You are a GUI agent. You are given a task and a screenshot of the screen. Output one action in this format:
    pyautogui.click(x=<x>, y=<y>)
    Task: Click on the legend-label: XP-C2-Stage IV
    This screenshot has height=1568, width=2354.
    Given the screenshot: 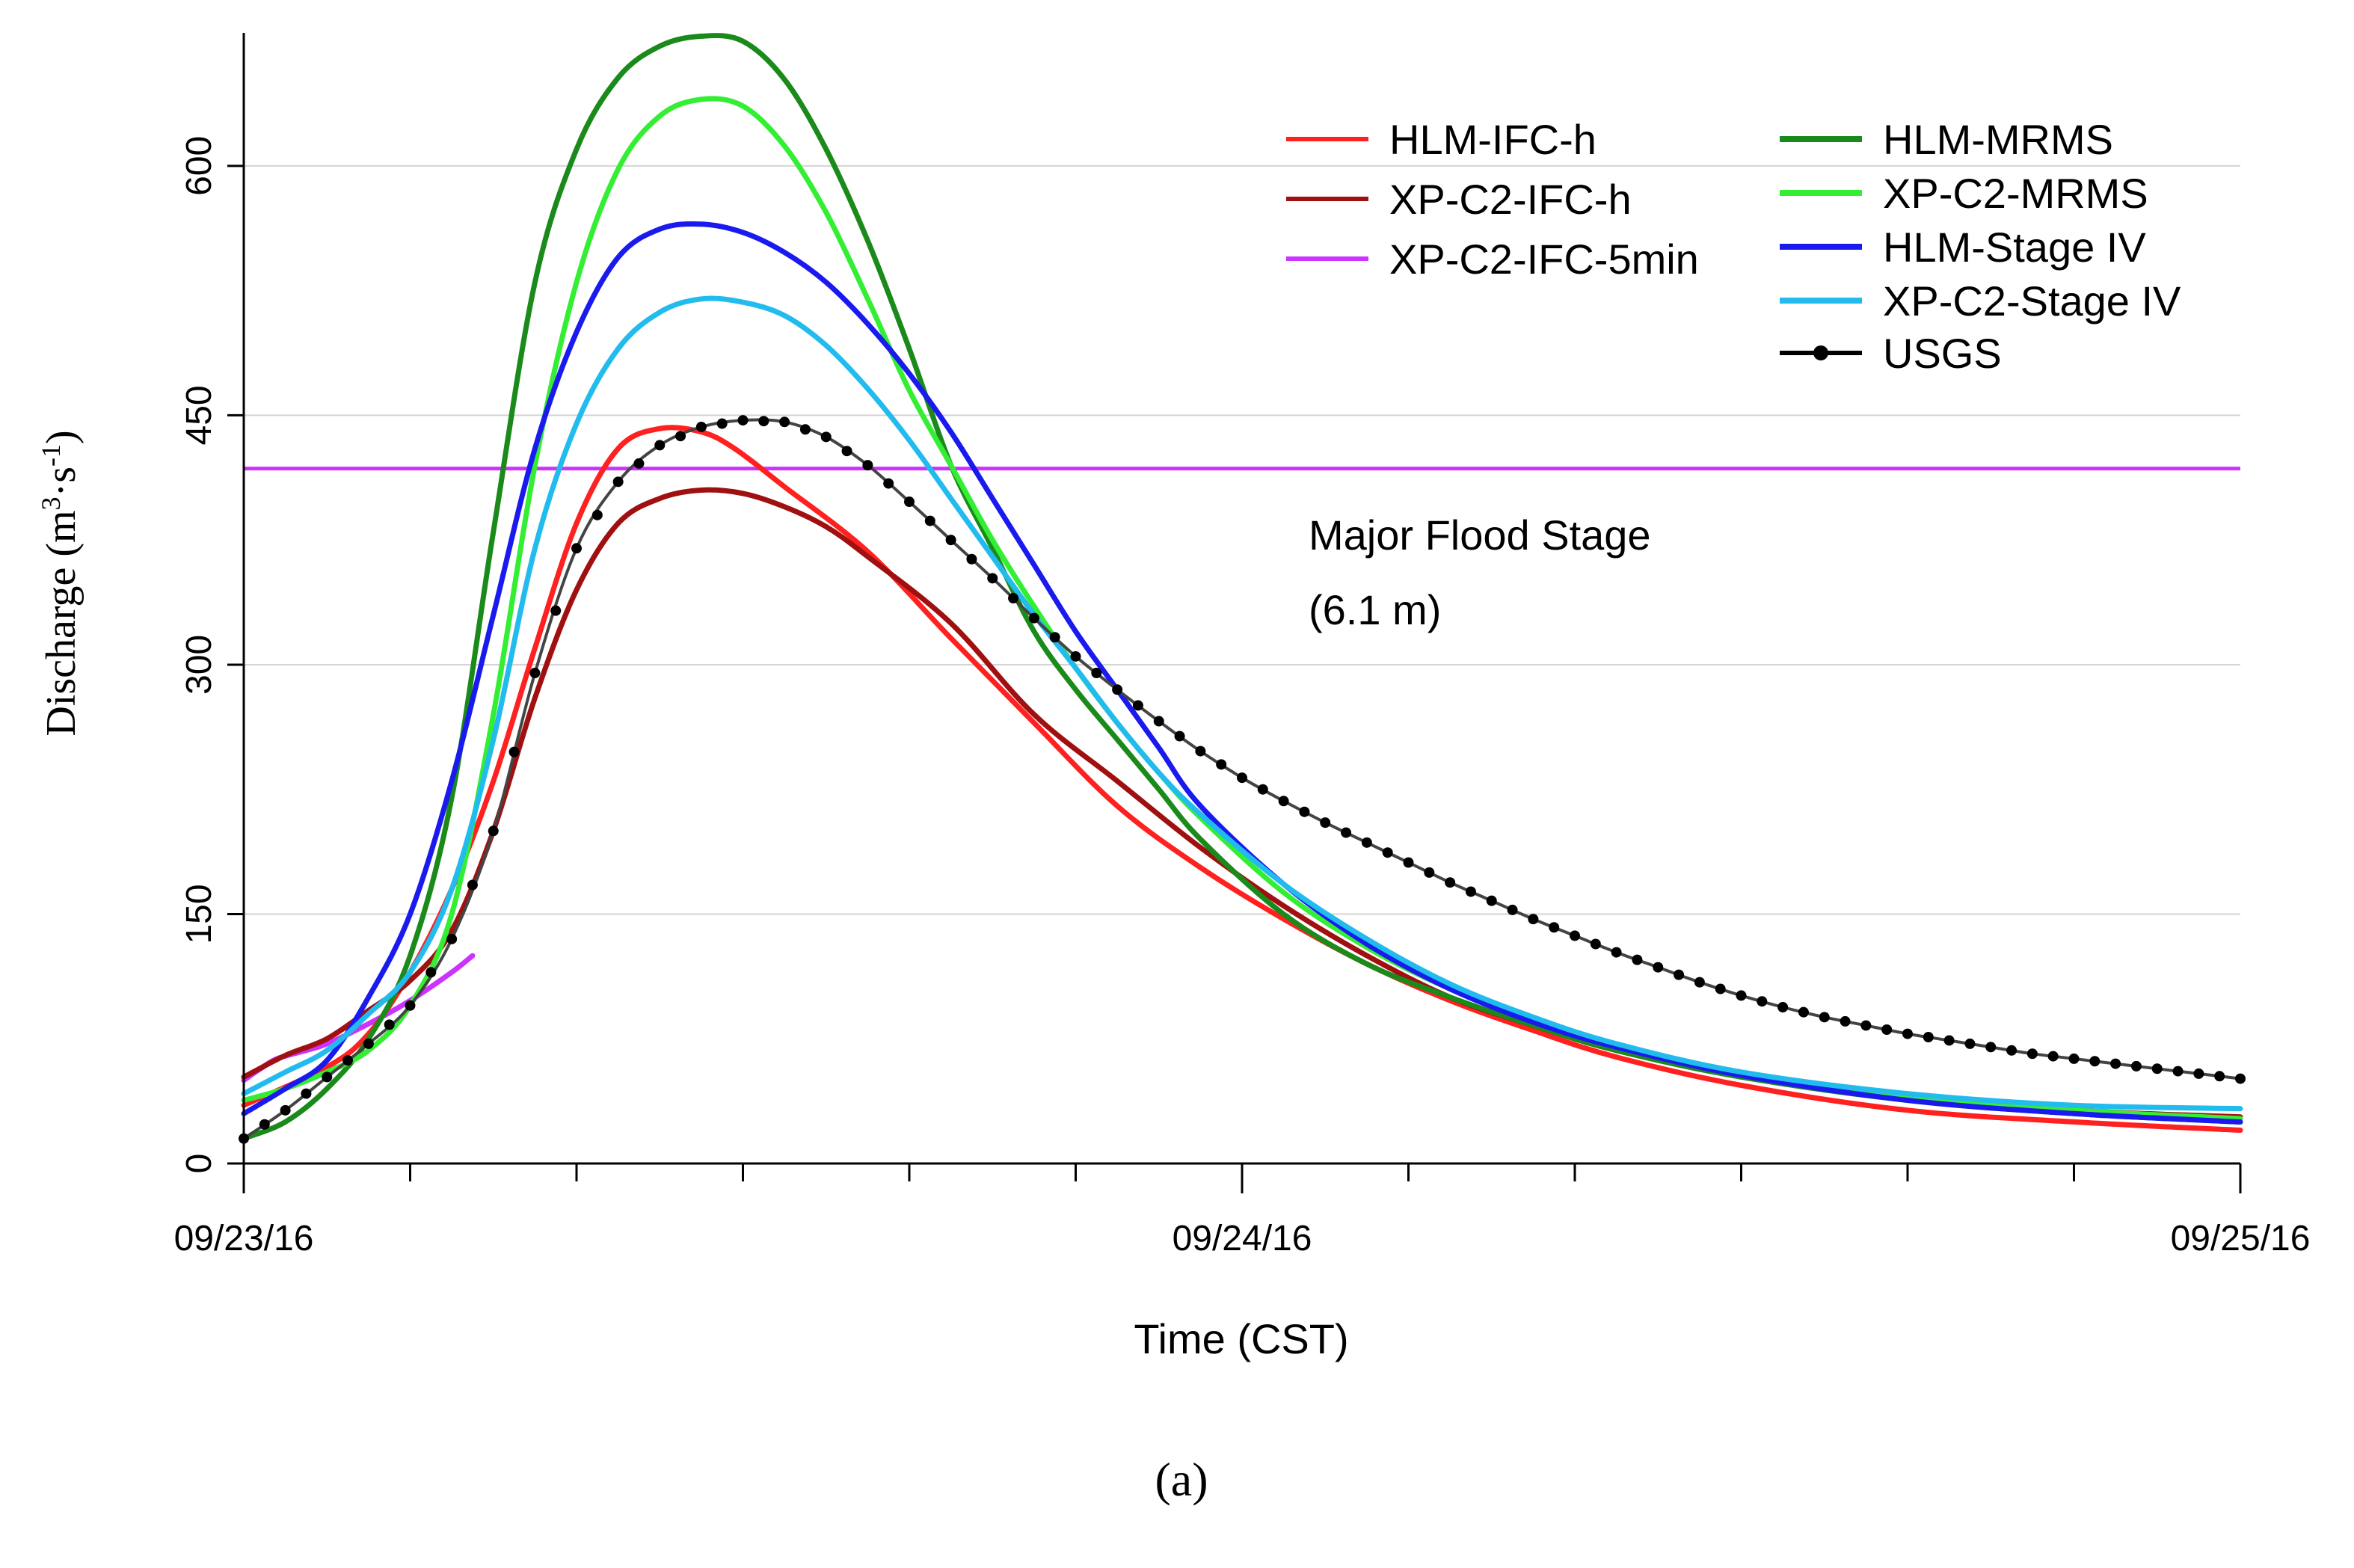 What is the action you would take?
    pyautogui.click(x=2032, y=301)
    